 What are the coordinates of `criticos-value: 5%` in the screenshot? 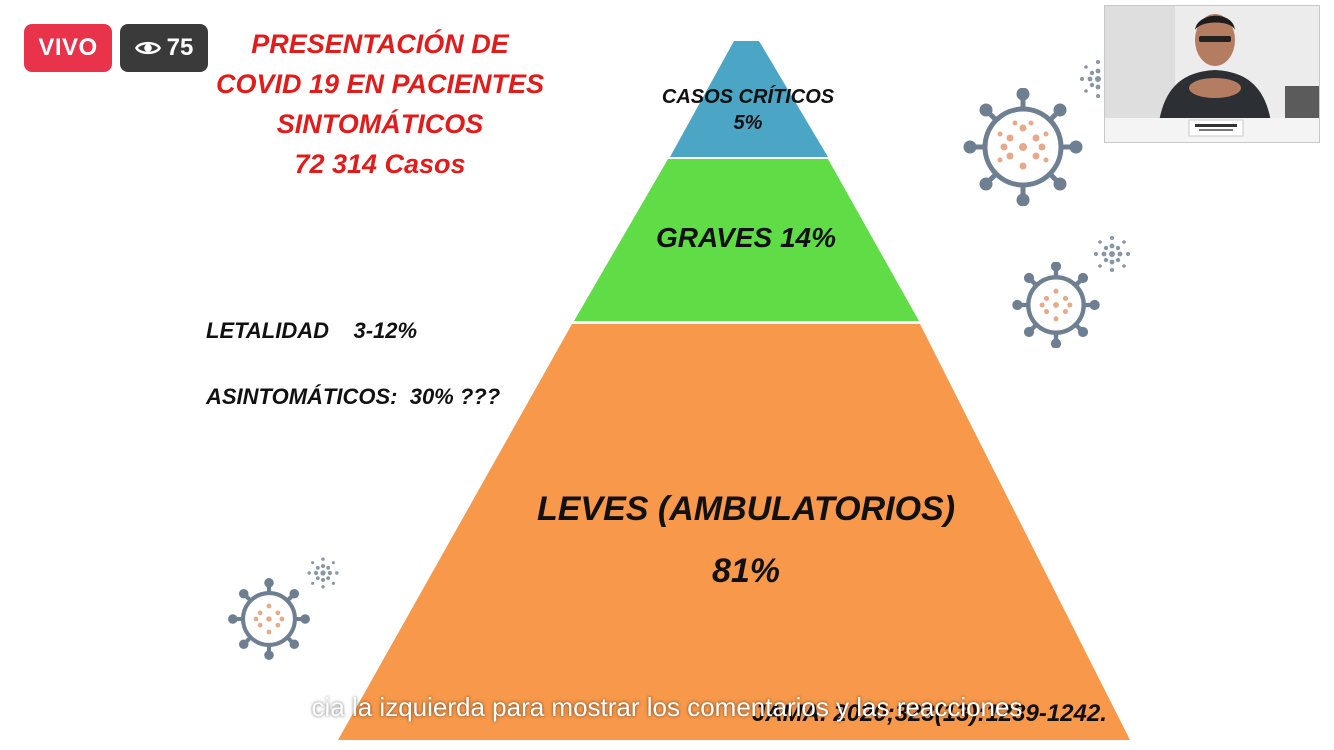 It's located at (748, 123).